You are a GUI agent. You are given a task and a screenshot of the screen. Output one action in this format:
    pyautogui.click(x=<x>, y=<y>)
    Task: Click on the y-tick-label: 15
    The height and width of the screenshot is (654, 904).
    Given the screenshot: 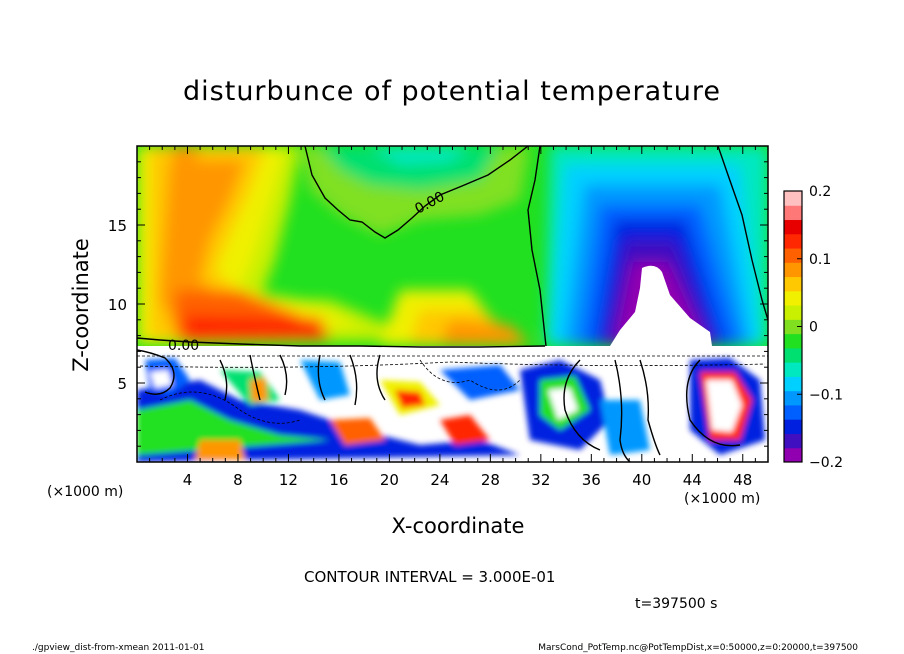 What is the action you would take?
    pyautogui.click(x=117, y=226)
    